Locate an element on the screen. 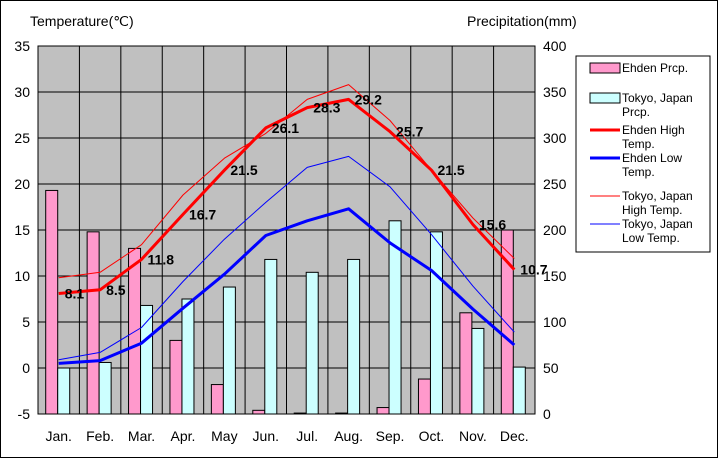  legend-label: High Temp. is located at coordinates (652, 210).